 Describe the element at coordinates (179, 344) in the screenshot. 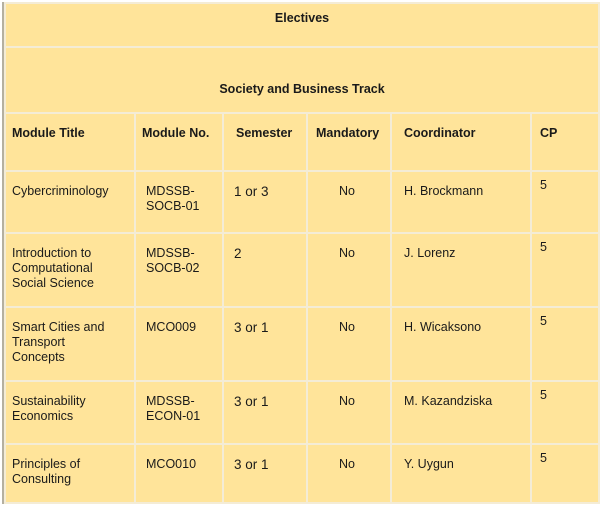

I see `cell-module-no: MCO009` at that location.